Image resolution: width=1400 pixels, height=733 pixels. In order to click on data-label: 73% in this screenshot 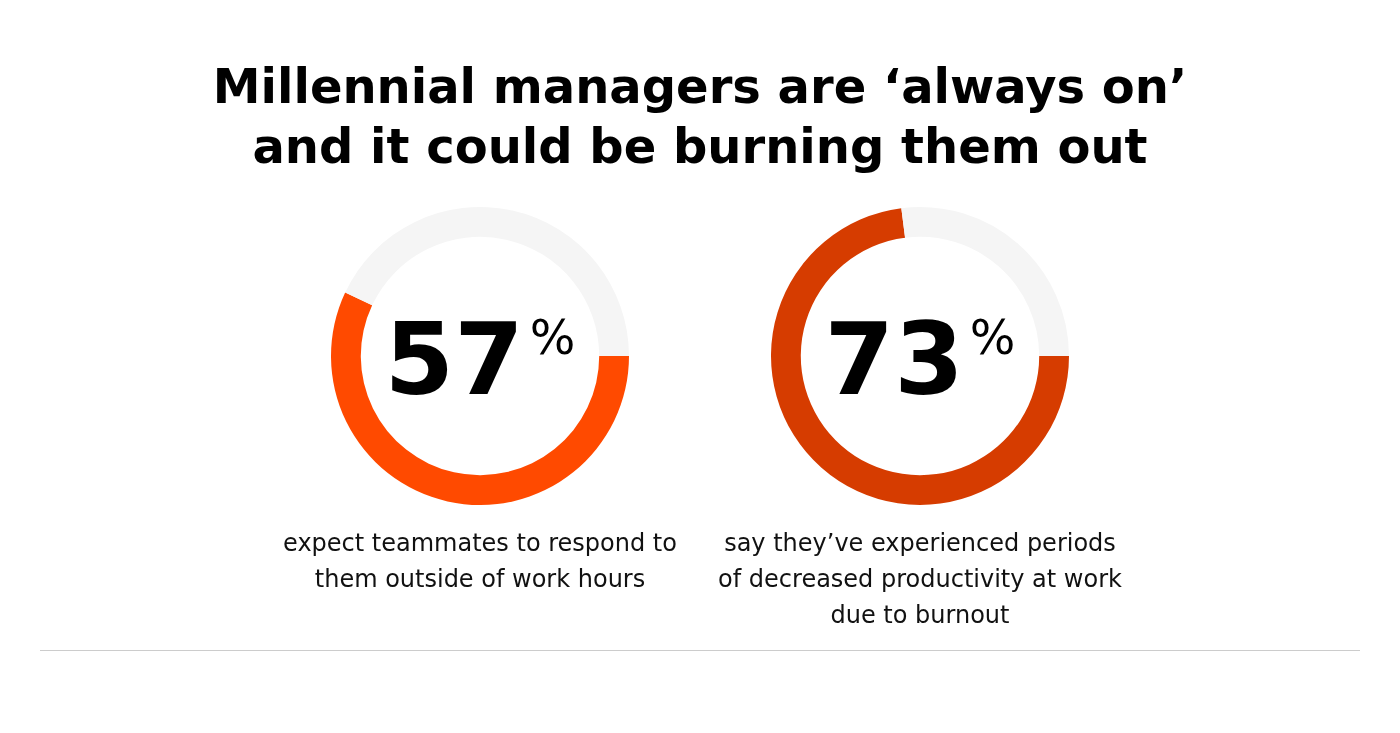, I will do `click(920, 359)`.